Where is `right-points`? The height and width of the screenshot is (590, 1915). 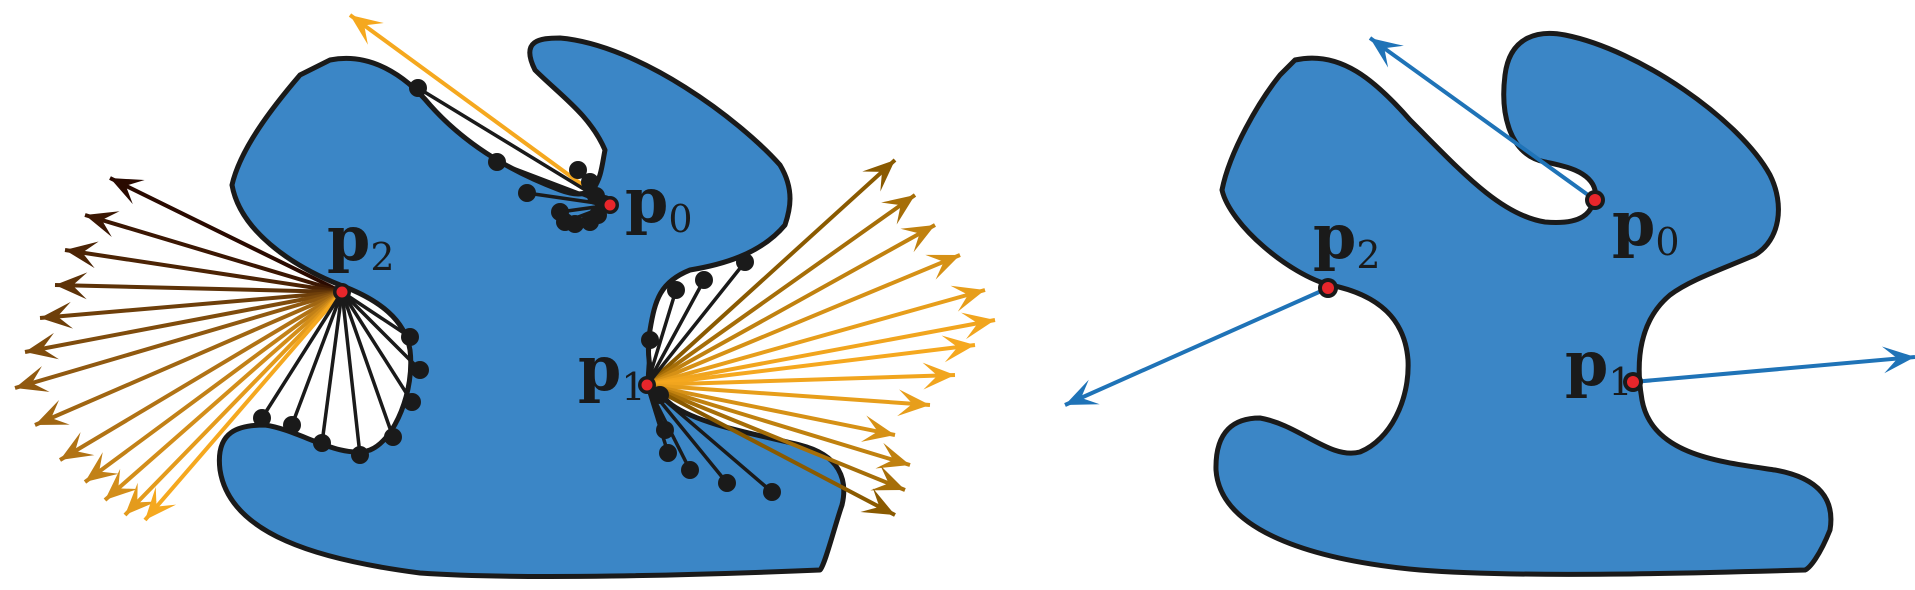 right-points is located at coordinates (1480, 291).